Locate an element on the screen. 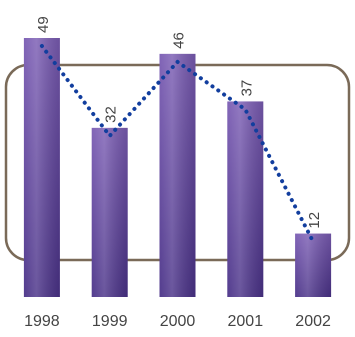 The width and height of the screenshot is (355, 337). bar-1998-sheen is located at coordinates (41, 167).